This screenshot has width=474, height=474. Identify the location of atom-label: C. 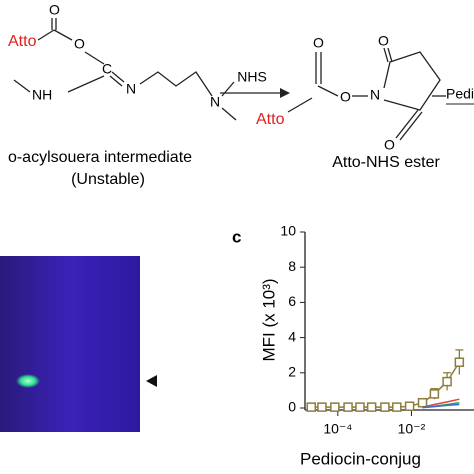
(107, 69).